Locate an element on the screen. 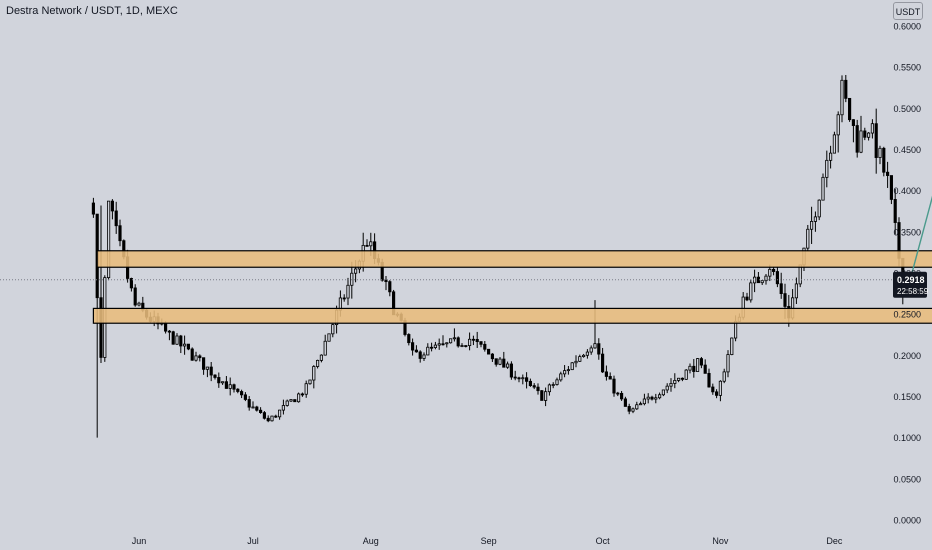  last-price-value: 0.2918 is located at coordinates (911, 280).